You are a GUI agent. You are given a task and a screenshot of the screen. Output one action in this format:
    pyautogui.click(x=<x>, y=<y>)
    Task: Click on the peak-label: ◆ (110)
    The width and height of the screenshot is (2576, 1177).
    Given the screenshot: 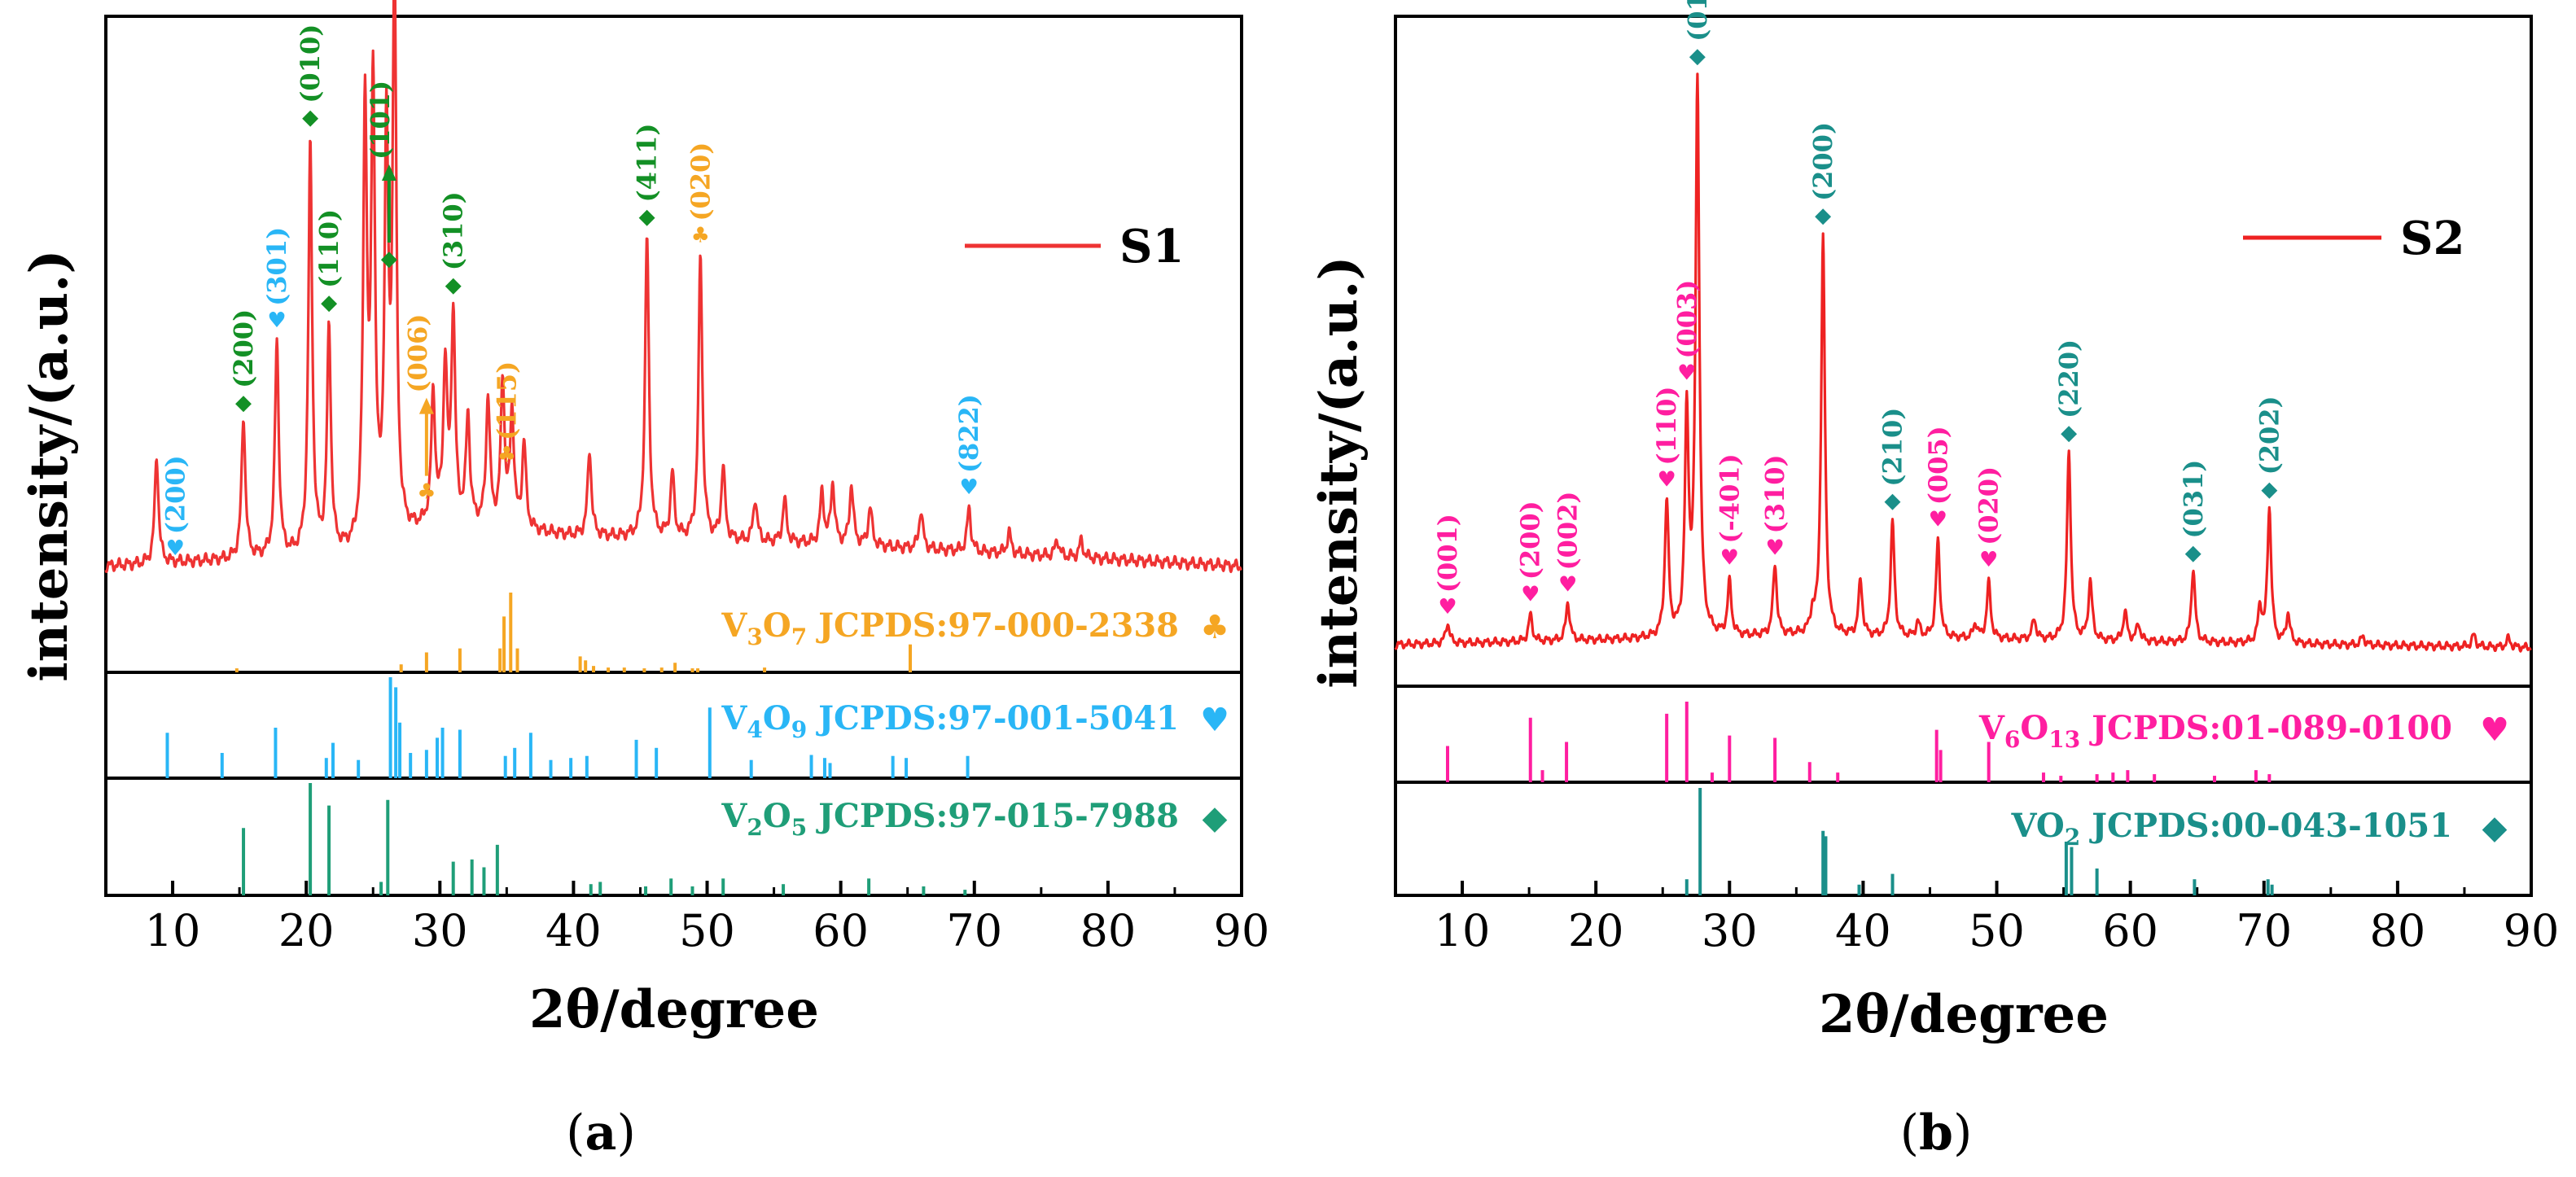 What is the action you would take?
    pyautogui.click(x=328, y=262)
    